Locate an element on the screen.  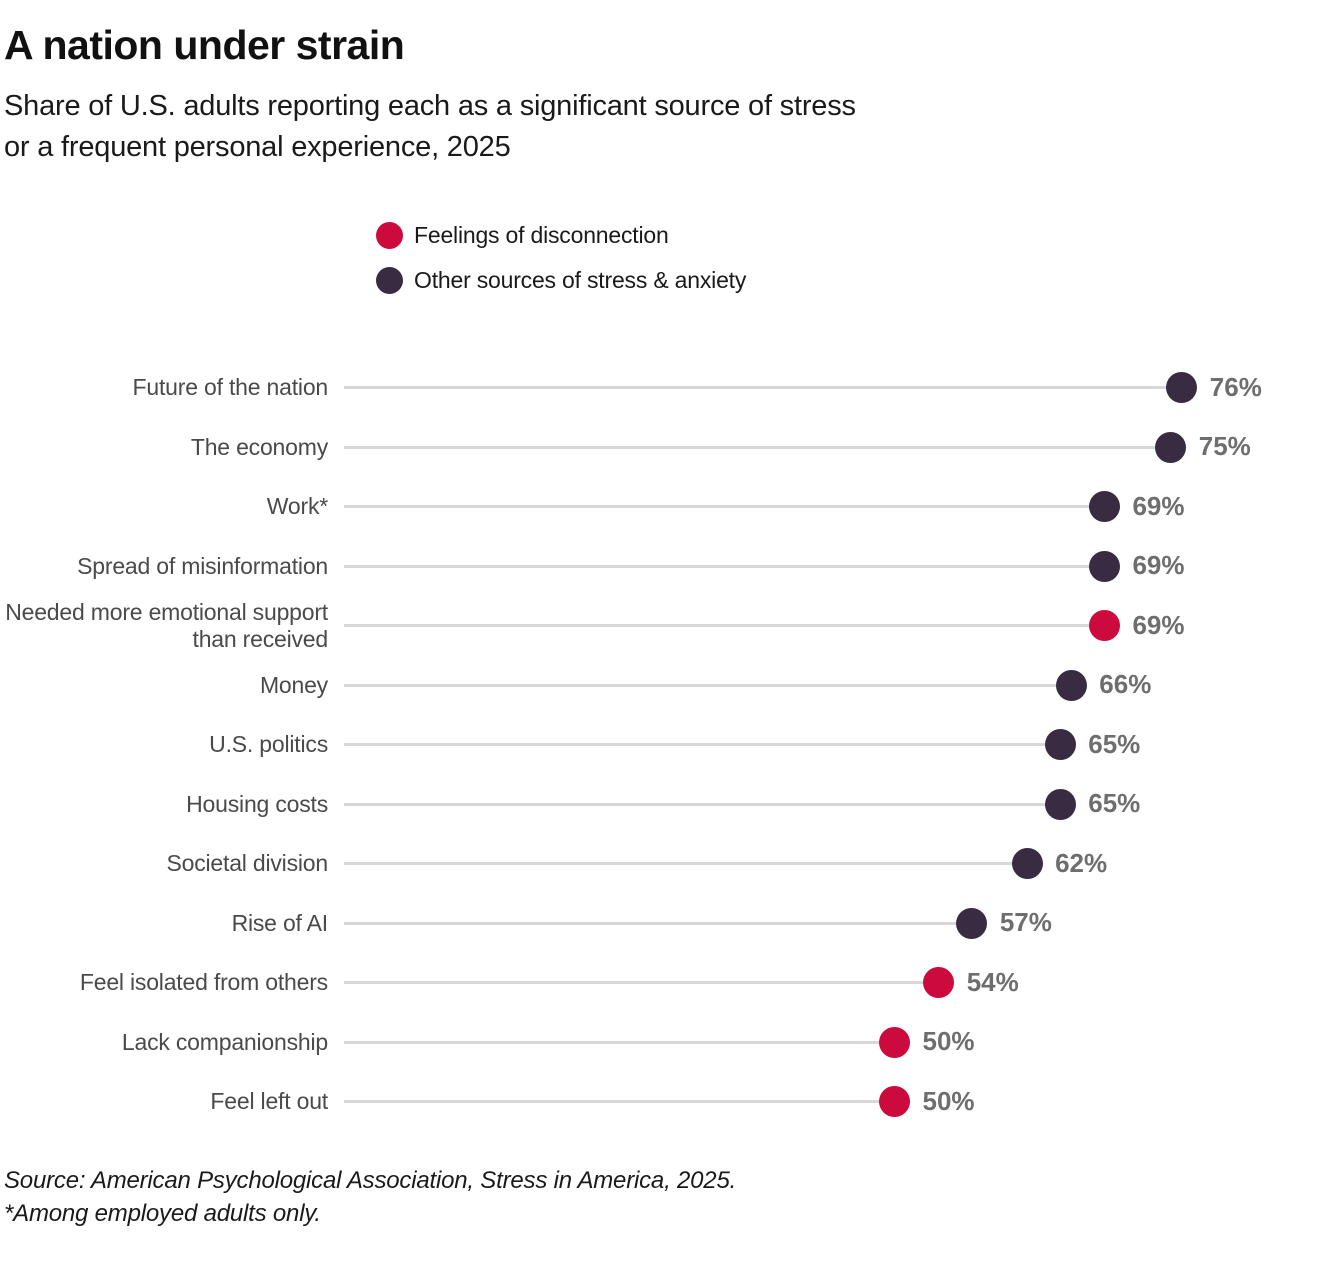
row-plot-area: 57% is located at coordinates (843, 924).